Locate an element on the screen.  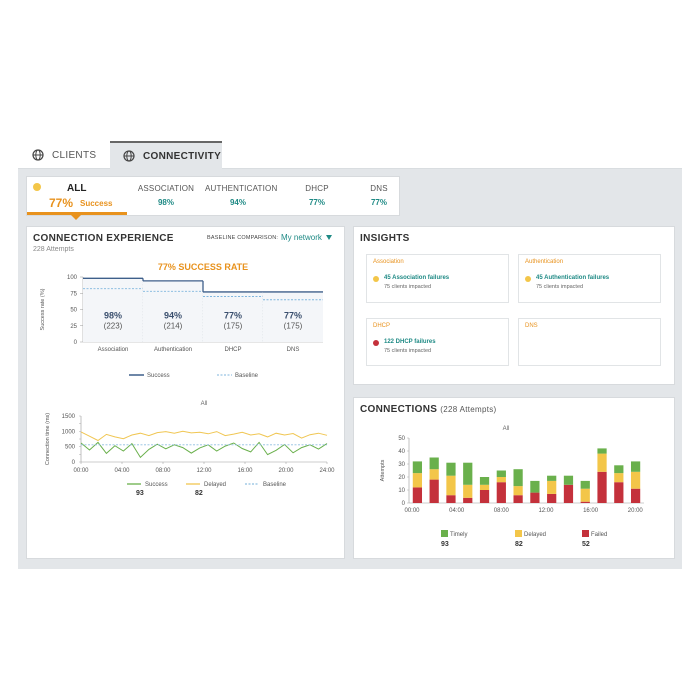
card-title: INSIGHTS is located at coordinates (385, 238).